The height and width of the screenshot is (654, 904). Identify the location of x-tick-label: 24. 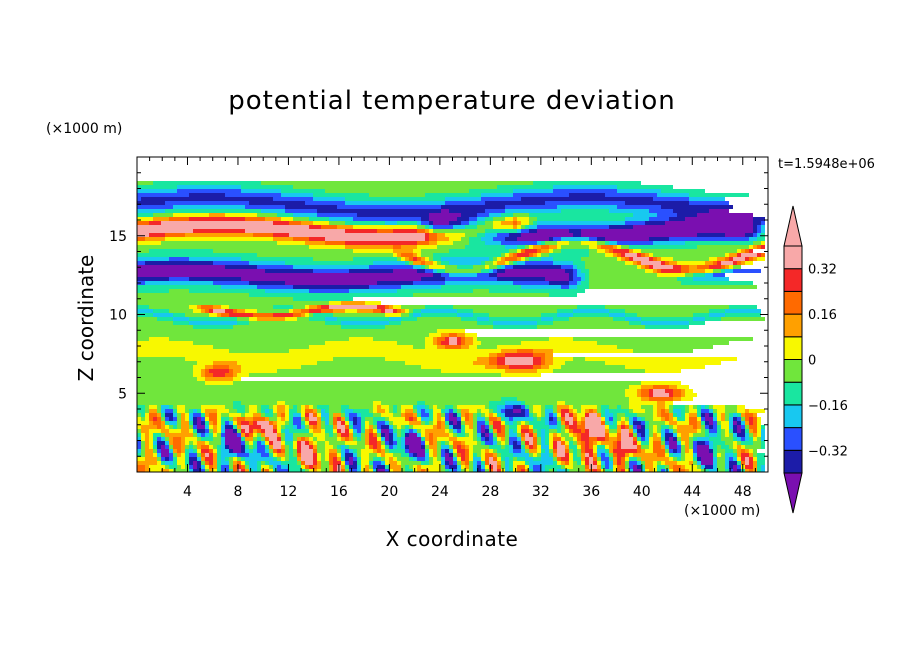
(440, 492).